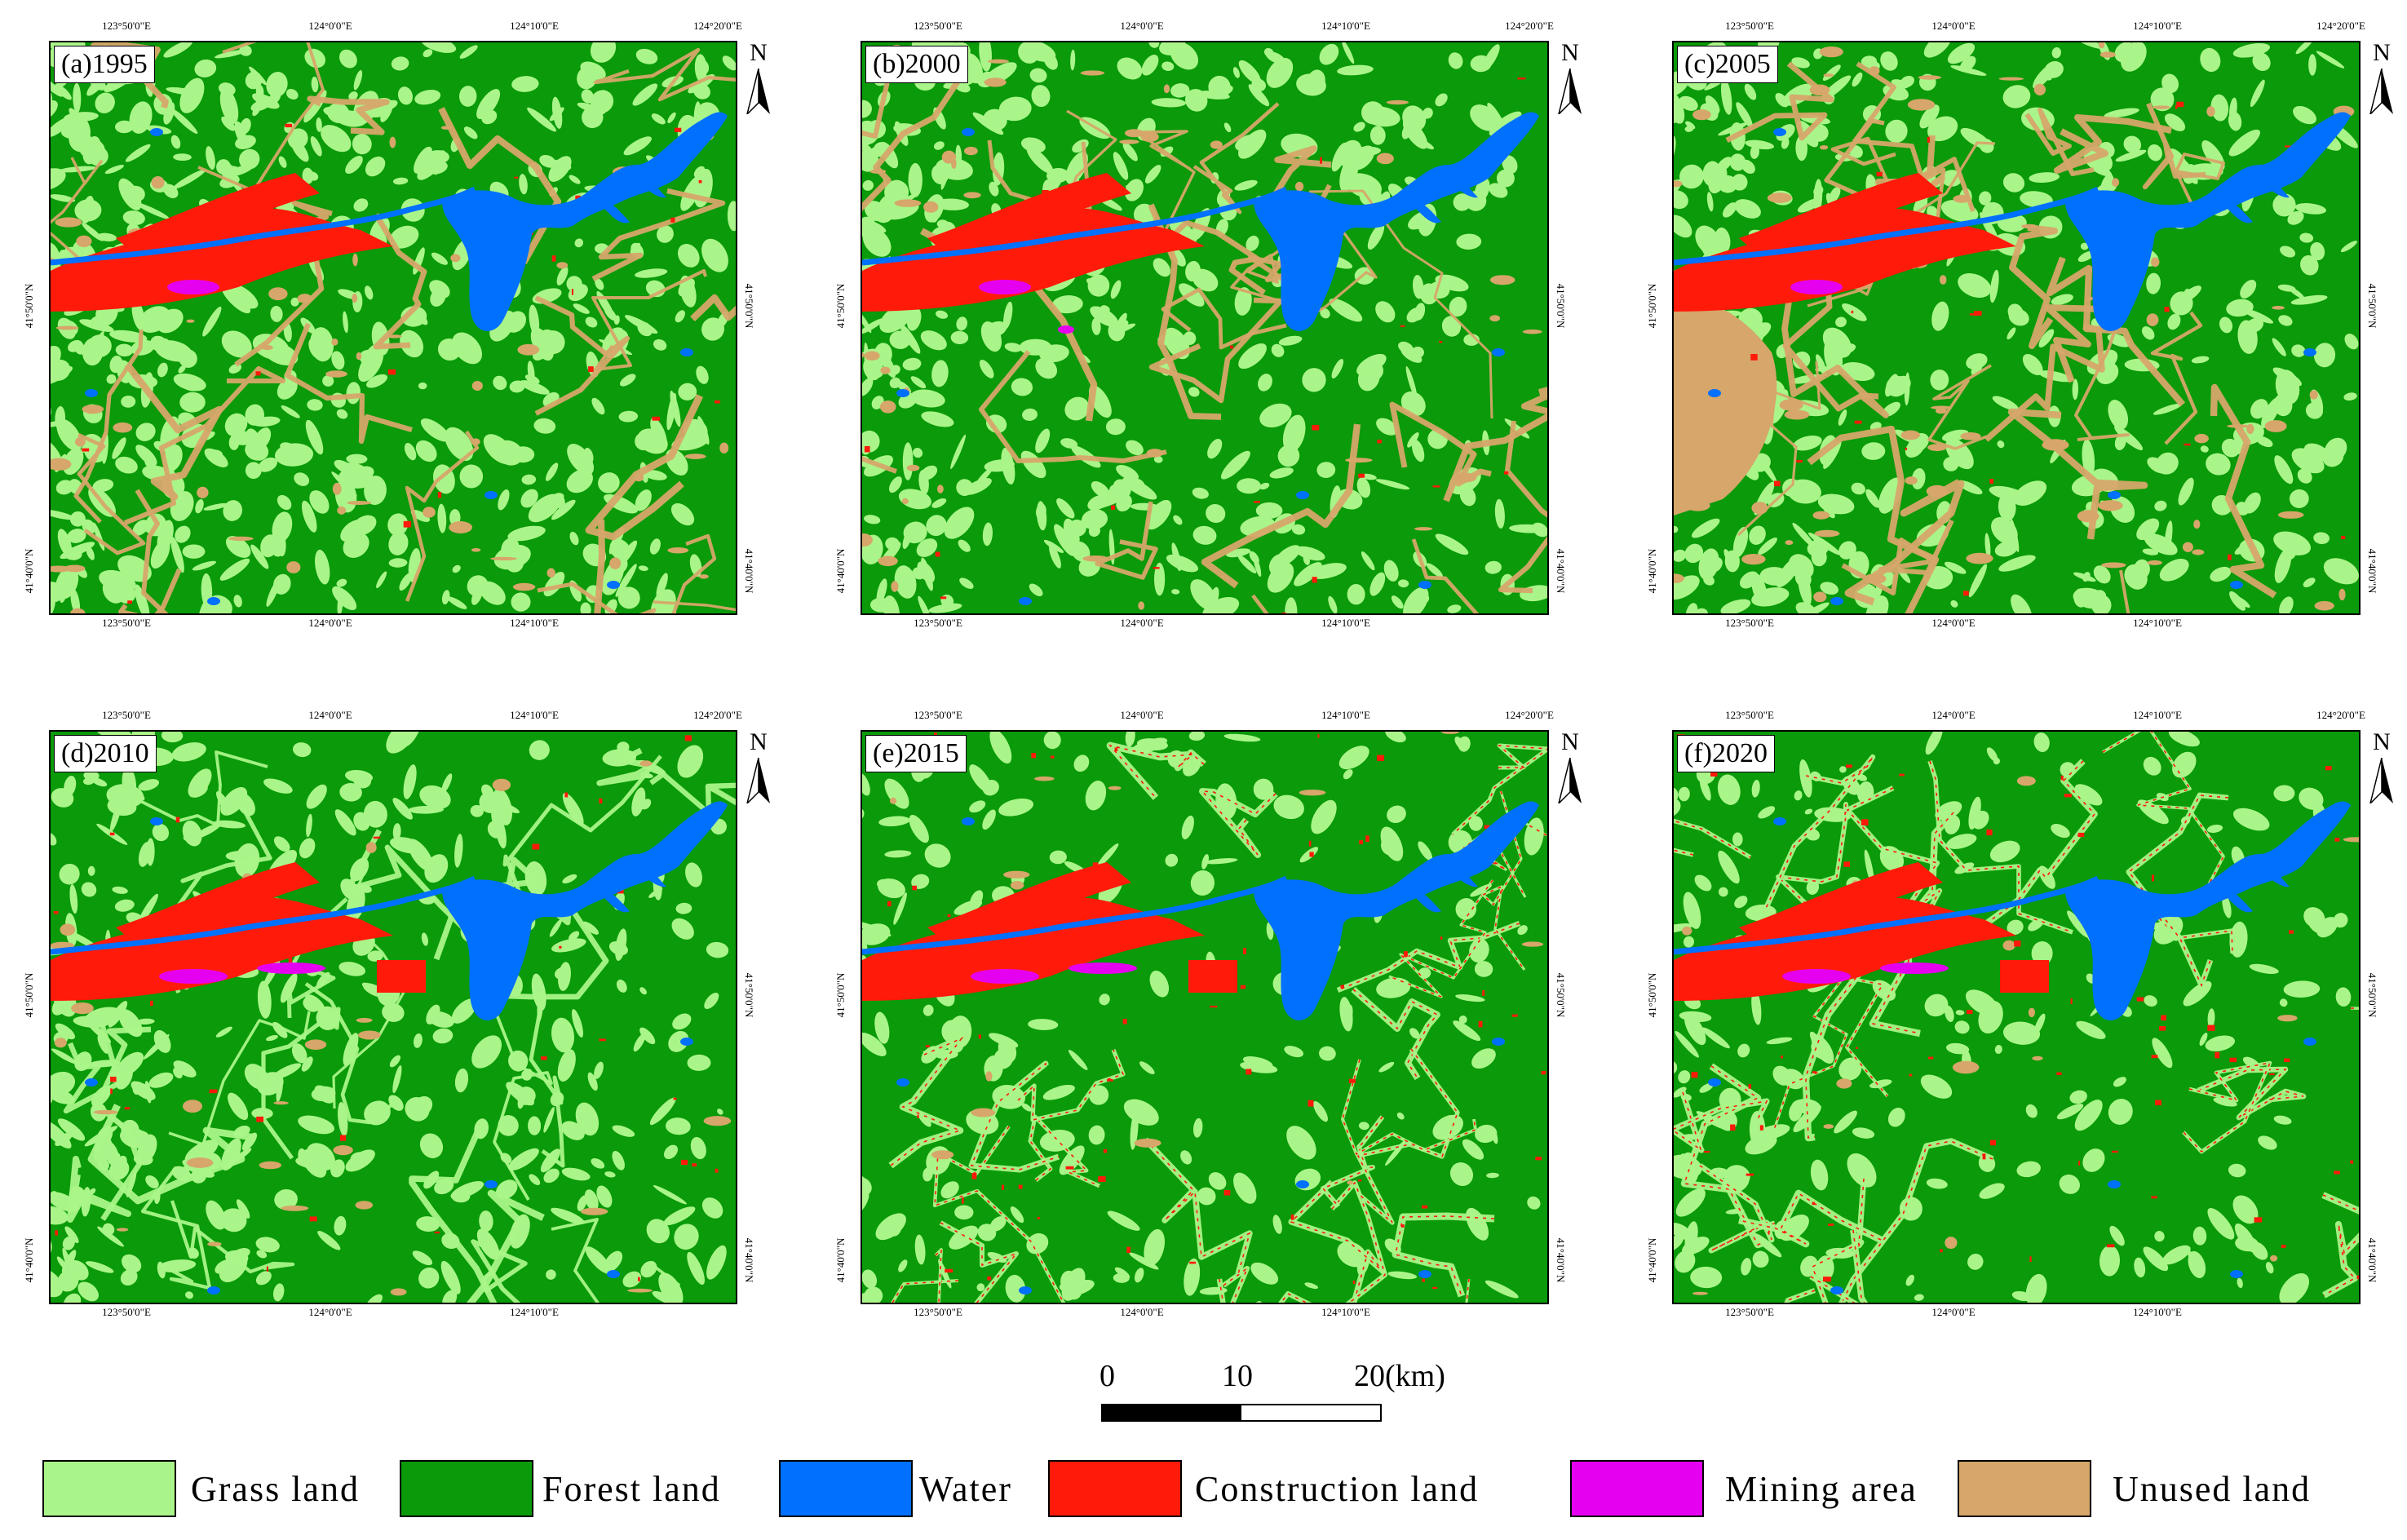 The image size is (2407, 1540). What do you see at coordinates (966, 1489) in the screenshot?
I see `legend-label: Water` at bounding box center [966, 1489].